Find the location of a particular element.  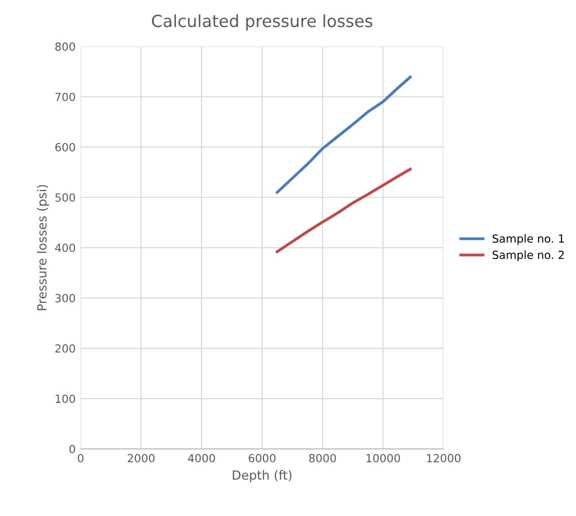

x-tick-label: 2000 is located at coordinates (141, 458).